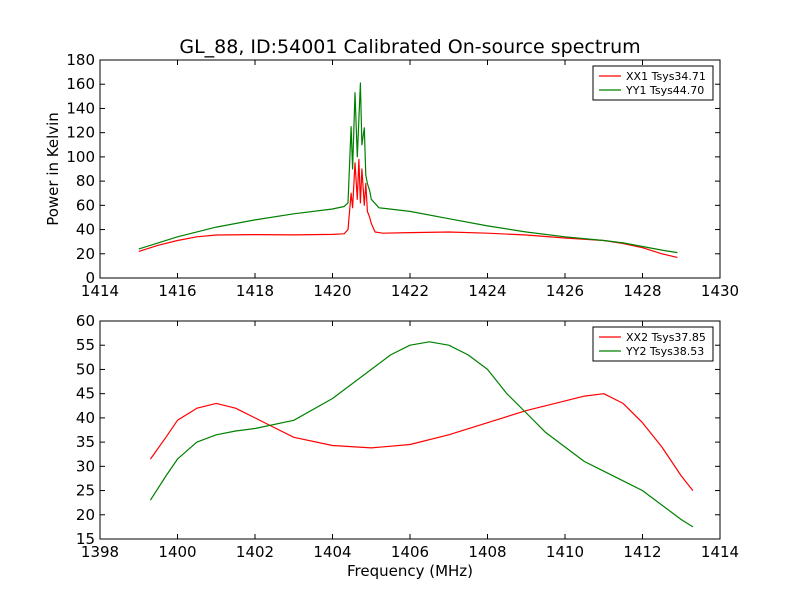 Image resolution: width=800 pixels, height=600 pixels. I want to click on x-tick-label: 1404, so click(332, 552).